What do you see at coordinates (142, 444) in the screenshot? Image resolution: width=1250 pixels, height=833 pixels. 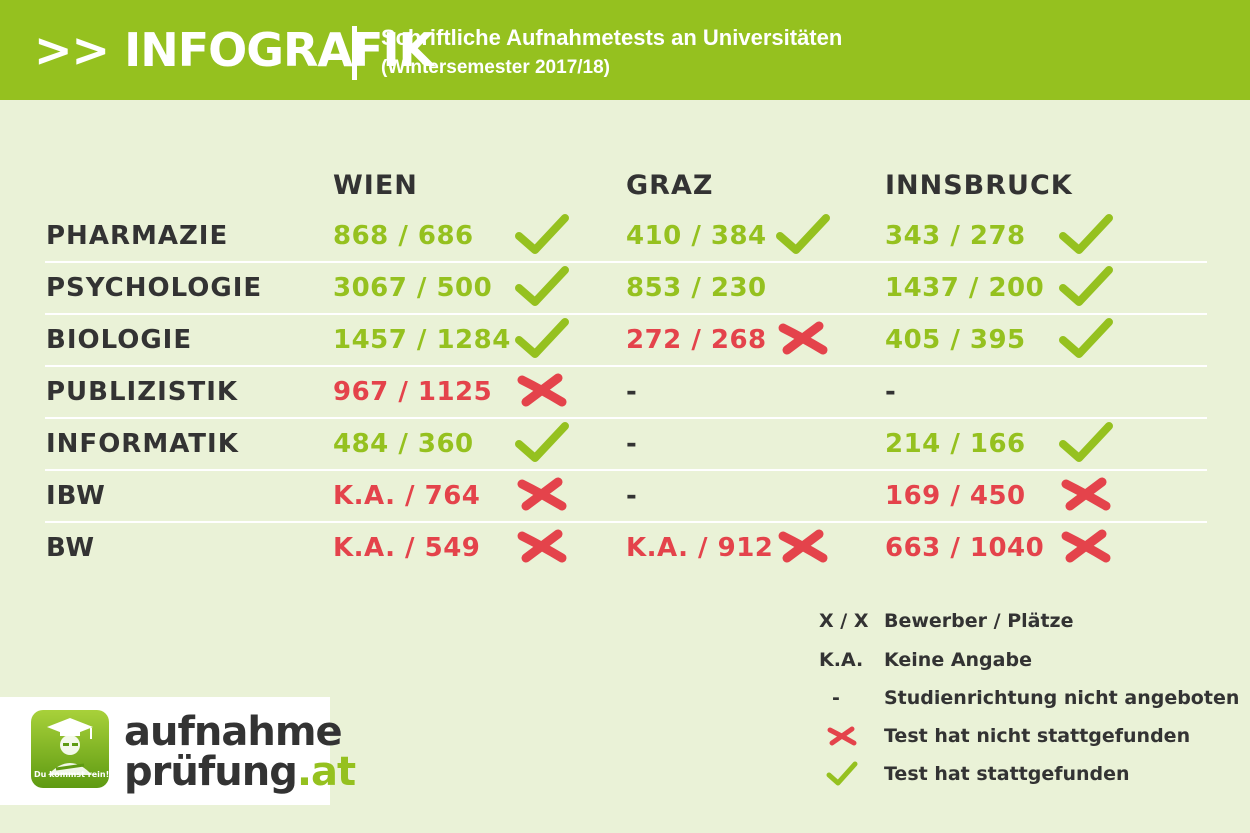 I see `row-label-informatik: INFORMATIK` at bounding box center [142, 444].